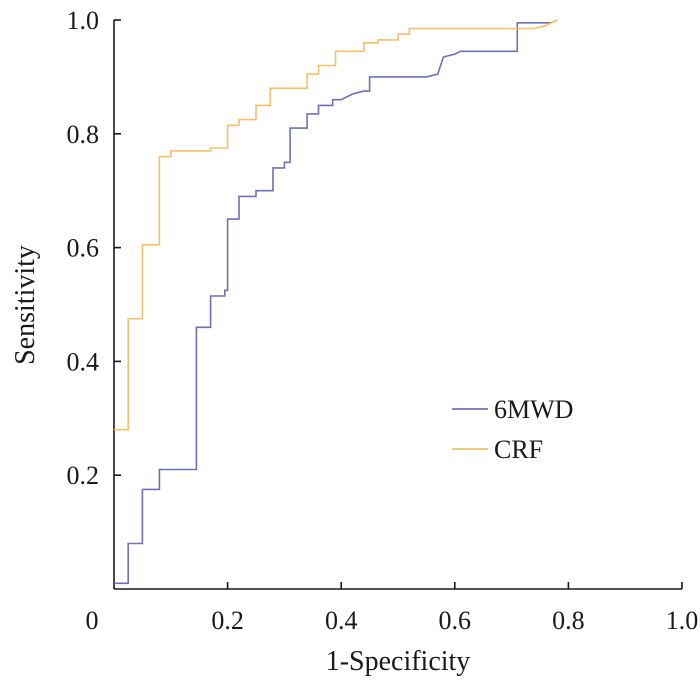 The width and height of the screenshot is (700, 686). I want to click on y-tick-label: 0.8, so click(83, 134).